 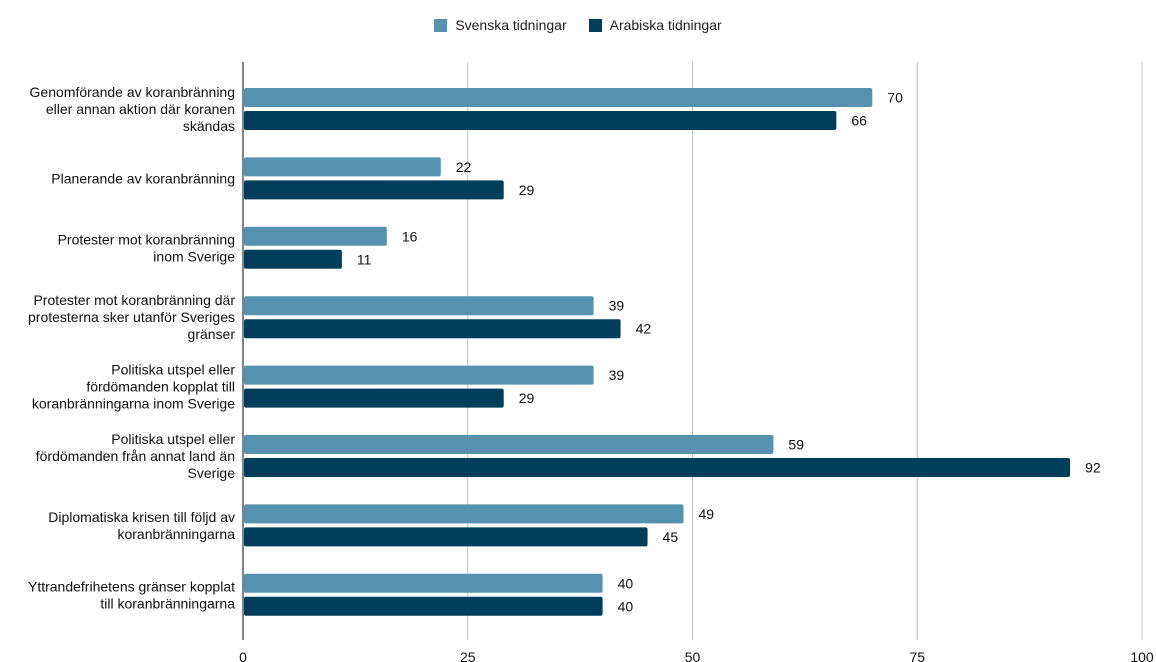 I want to click on data-label-arabiska-0: 66, so click(x=859, y=121).